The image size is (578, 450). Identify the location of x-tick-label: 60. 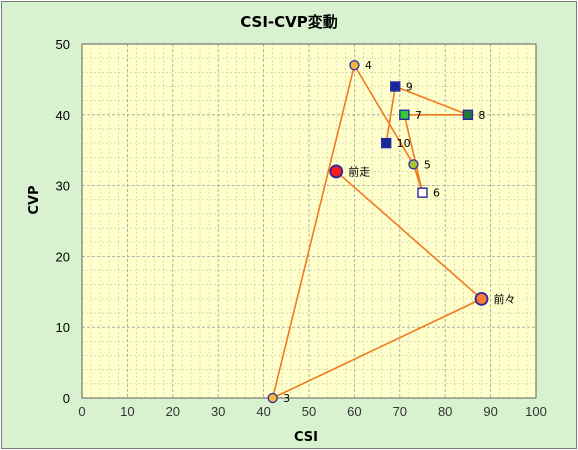
(354, 411).